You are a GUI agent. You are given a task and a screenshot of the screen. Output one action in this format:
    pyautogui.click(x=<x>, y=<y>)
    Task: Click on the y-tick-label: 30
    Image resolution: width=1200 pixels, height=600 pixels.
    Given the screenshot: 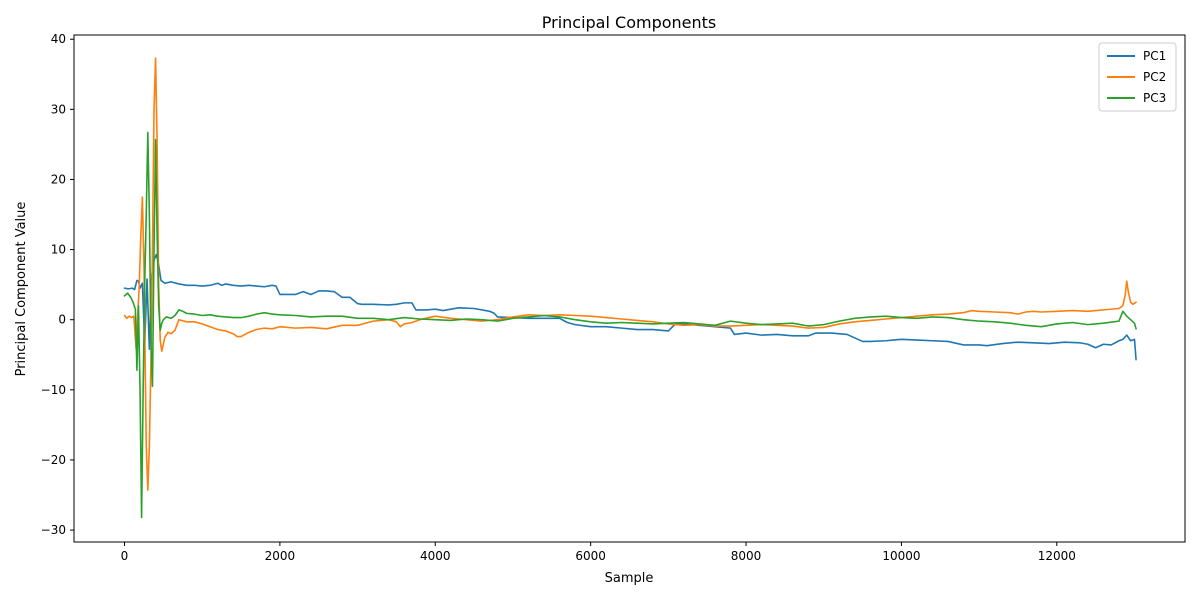 What is the action you would take?
    pyautogui.click(x=58, y=109)
    